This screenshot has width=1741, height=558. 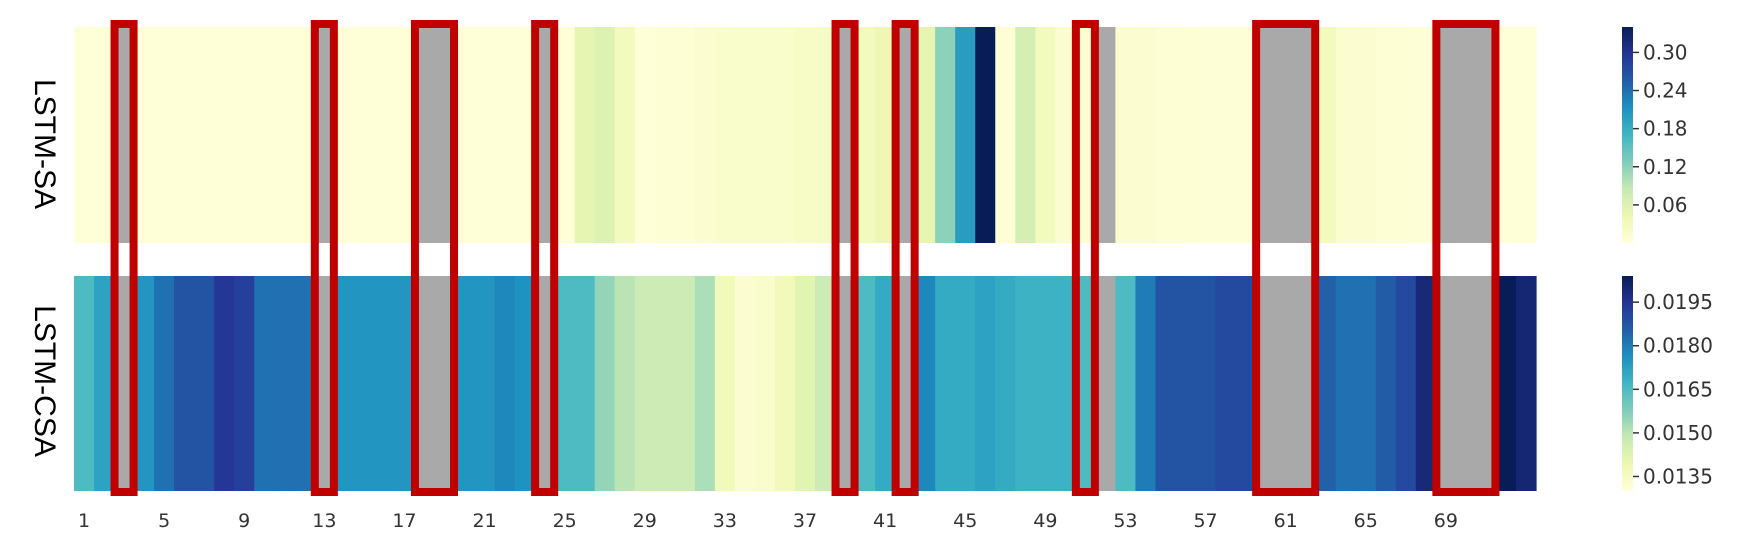 I want to click on heat-cell-r1-c29, so click(x=645, y=383).